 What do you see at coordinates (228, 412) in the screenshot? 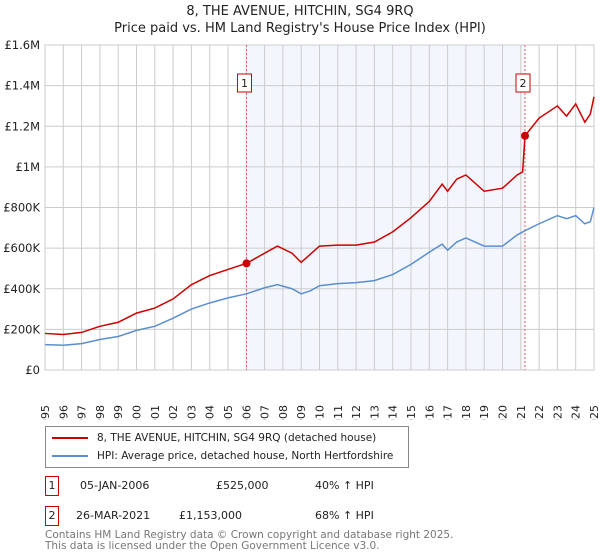
I see `x-tick-label: 2005` at bounding box center [228, 412].